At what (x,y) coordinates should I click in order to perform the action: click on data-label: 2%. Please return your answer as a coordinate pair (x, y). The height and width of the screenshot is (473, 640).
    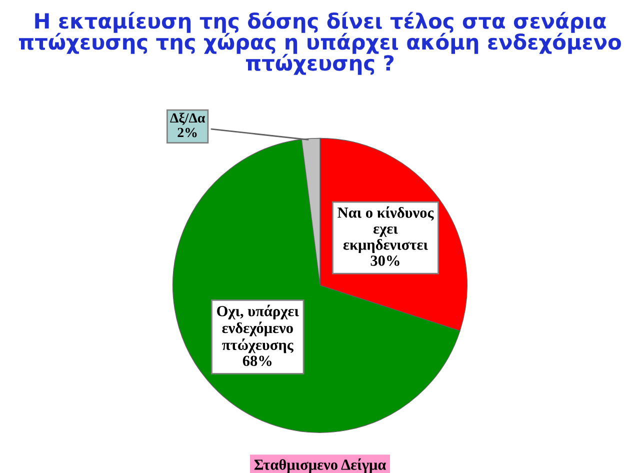
    Looking at the image, I should click on (187, 133).